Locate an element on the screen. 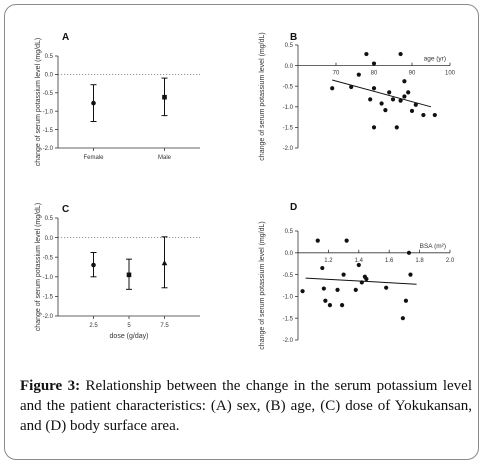  x-tick-label: Male is located at coordinates (165, 158).